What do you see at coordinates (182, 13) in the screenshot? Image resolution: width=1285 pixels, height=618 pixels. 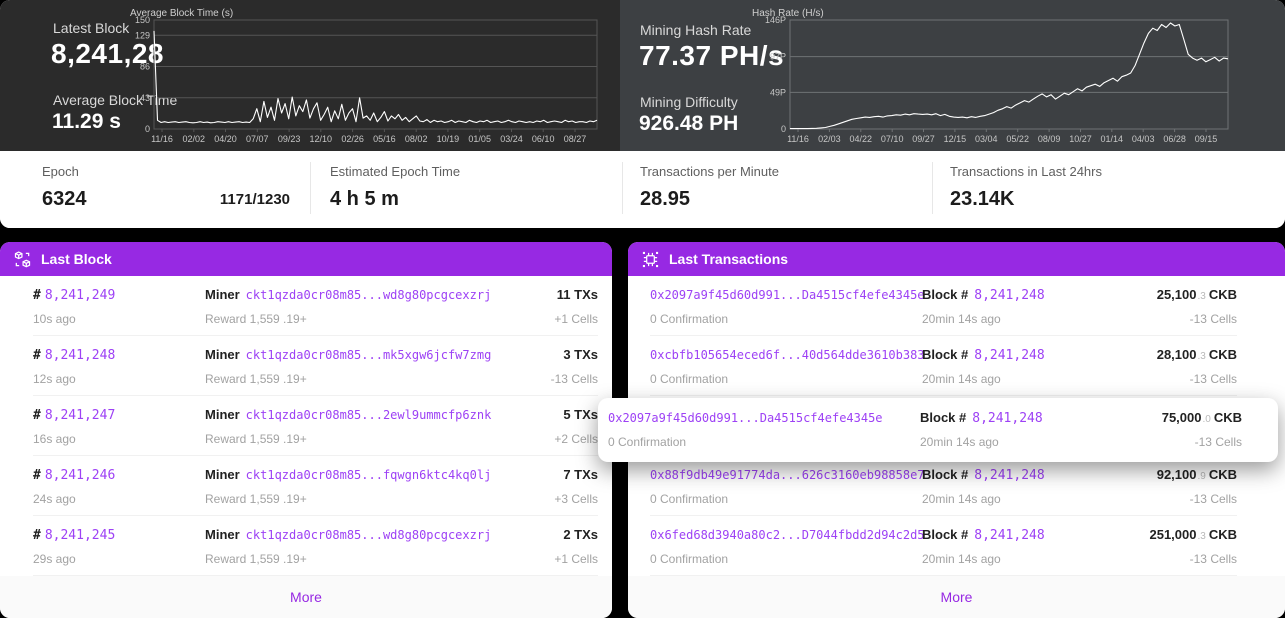 I see `block-time-chart-title: Average Block Time (s)` at bounding box center [182, 13].